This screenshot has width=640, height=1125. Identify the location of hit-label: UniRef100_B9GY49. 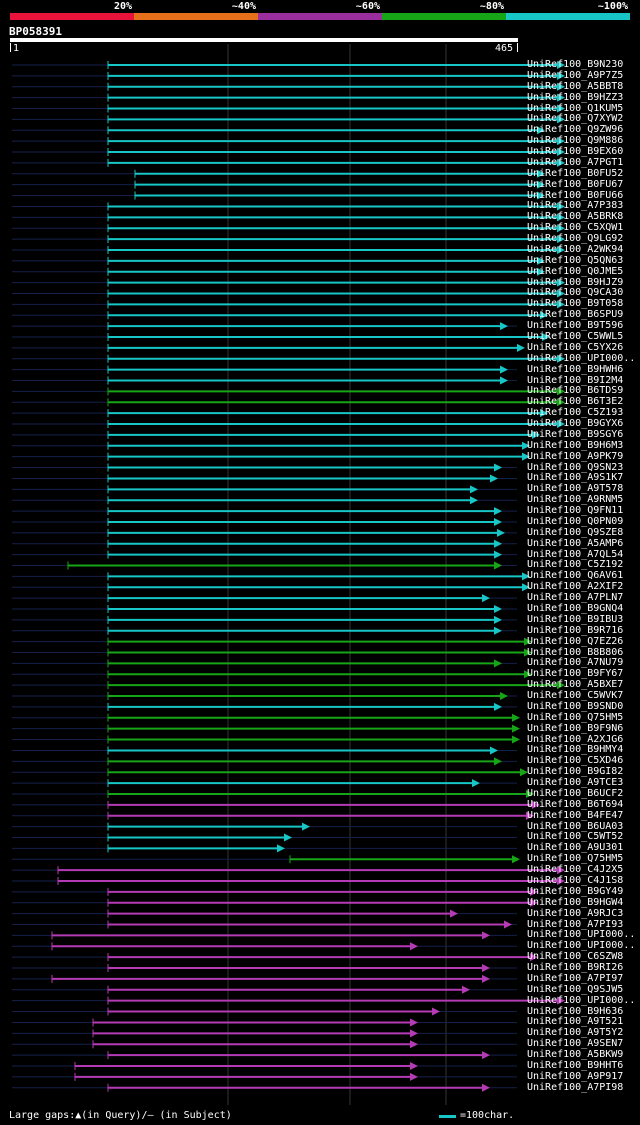
(575, 891).